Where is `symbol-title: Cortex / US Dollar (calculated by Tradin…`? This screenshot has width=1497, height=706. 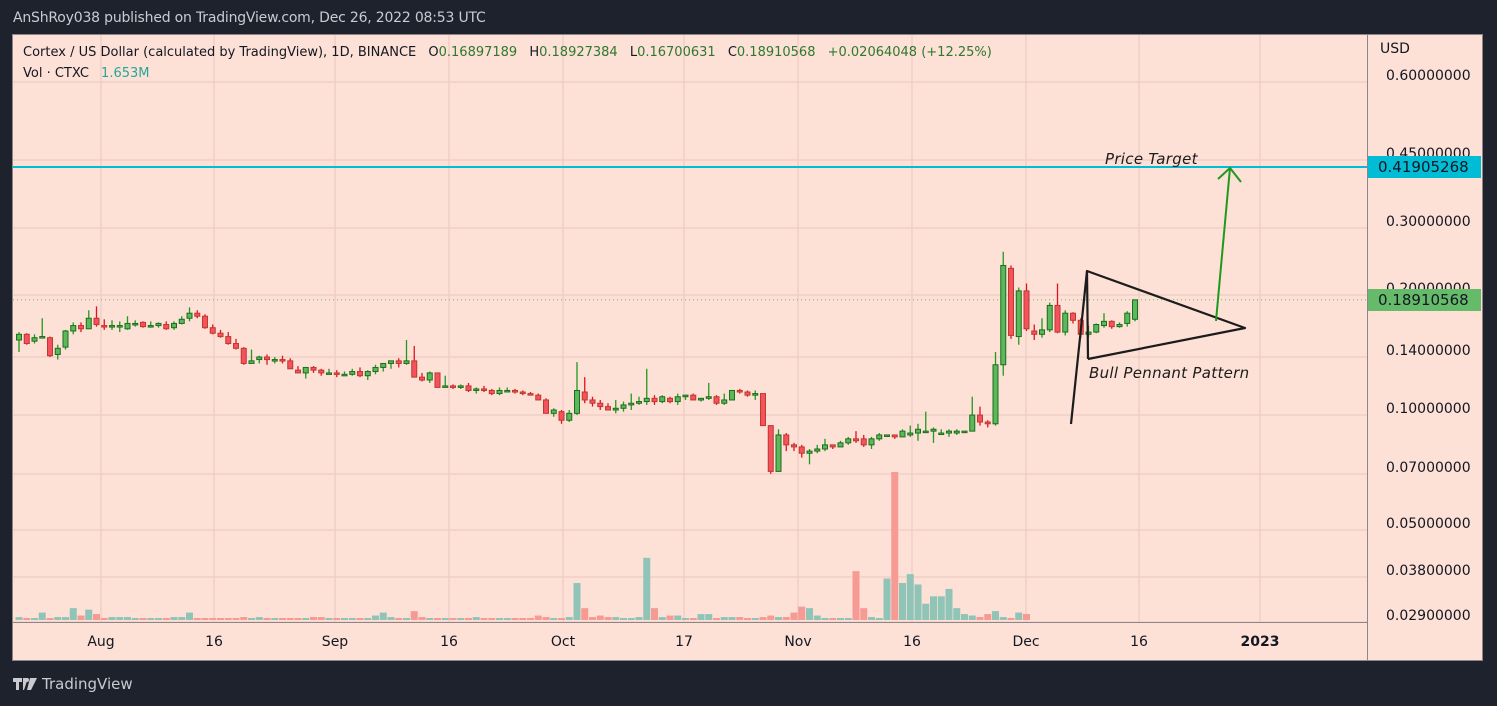 symbol-title: Cortex / US Dollar (calculated by Tradin… is located at coordinates (220, 52).